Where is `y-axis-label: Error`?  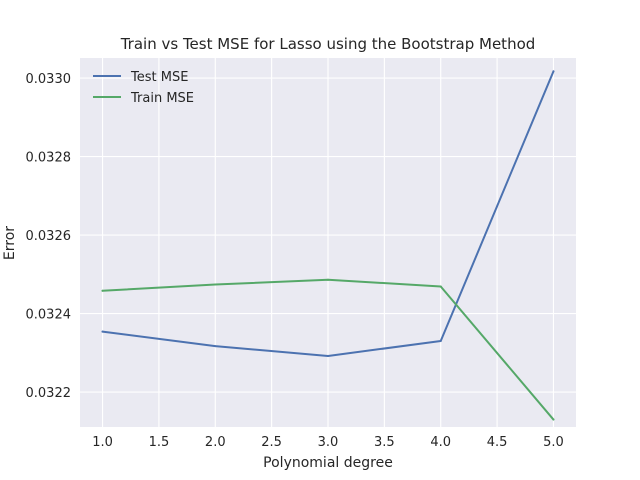
y-axis-label: Error is located at coordinates (10, 243).